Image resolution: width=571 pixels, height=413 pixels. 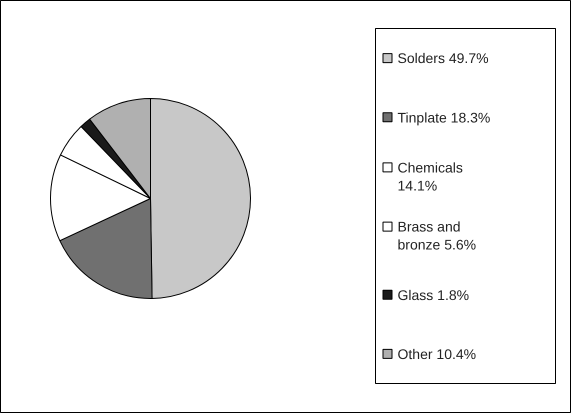 I want to click on legend-label: Chemicals, so click(x=430, y=167).